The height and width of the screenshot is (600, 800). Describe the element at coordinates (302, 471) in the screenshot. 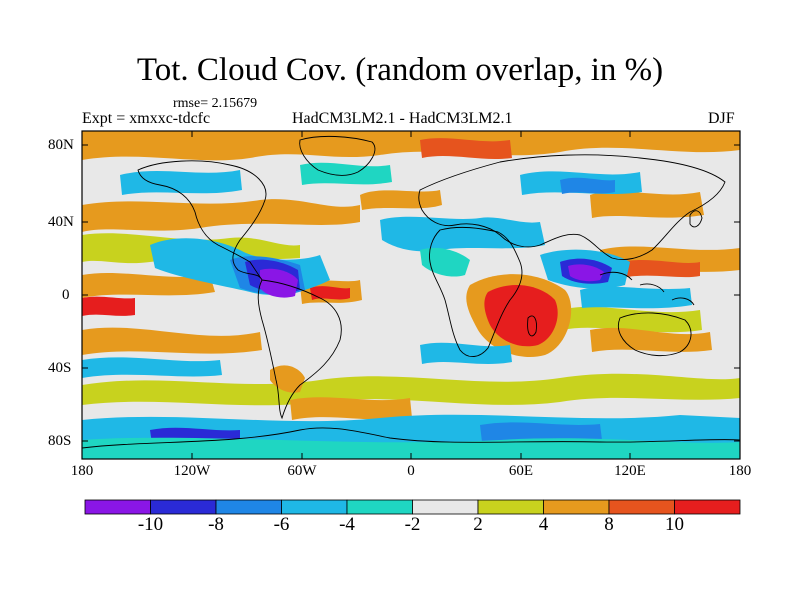

I see `lon-label-60w: 60W` at that location.